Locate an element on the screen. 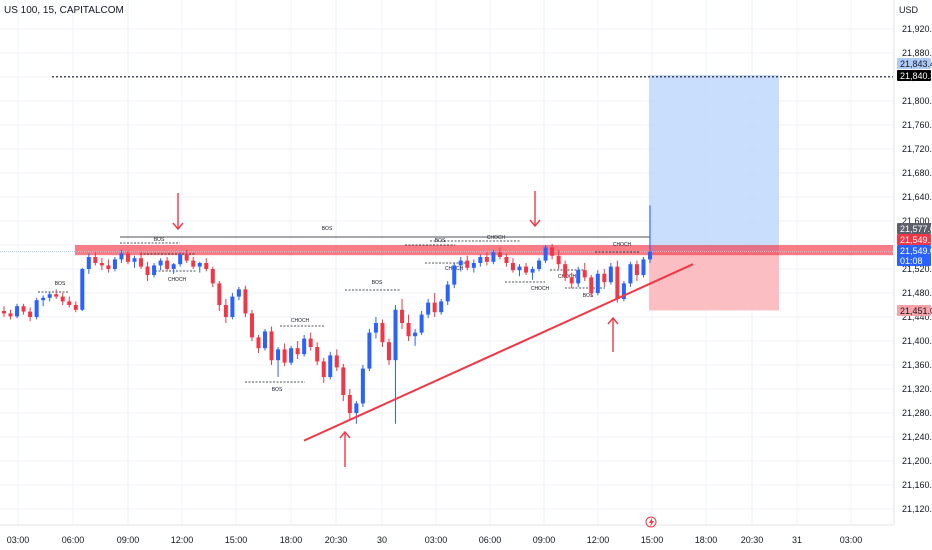 This screenshot has width=932, height=550. price-tag: 21,451.0 is located at coordinates (914, 310).